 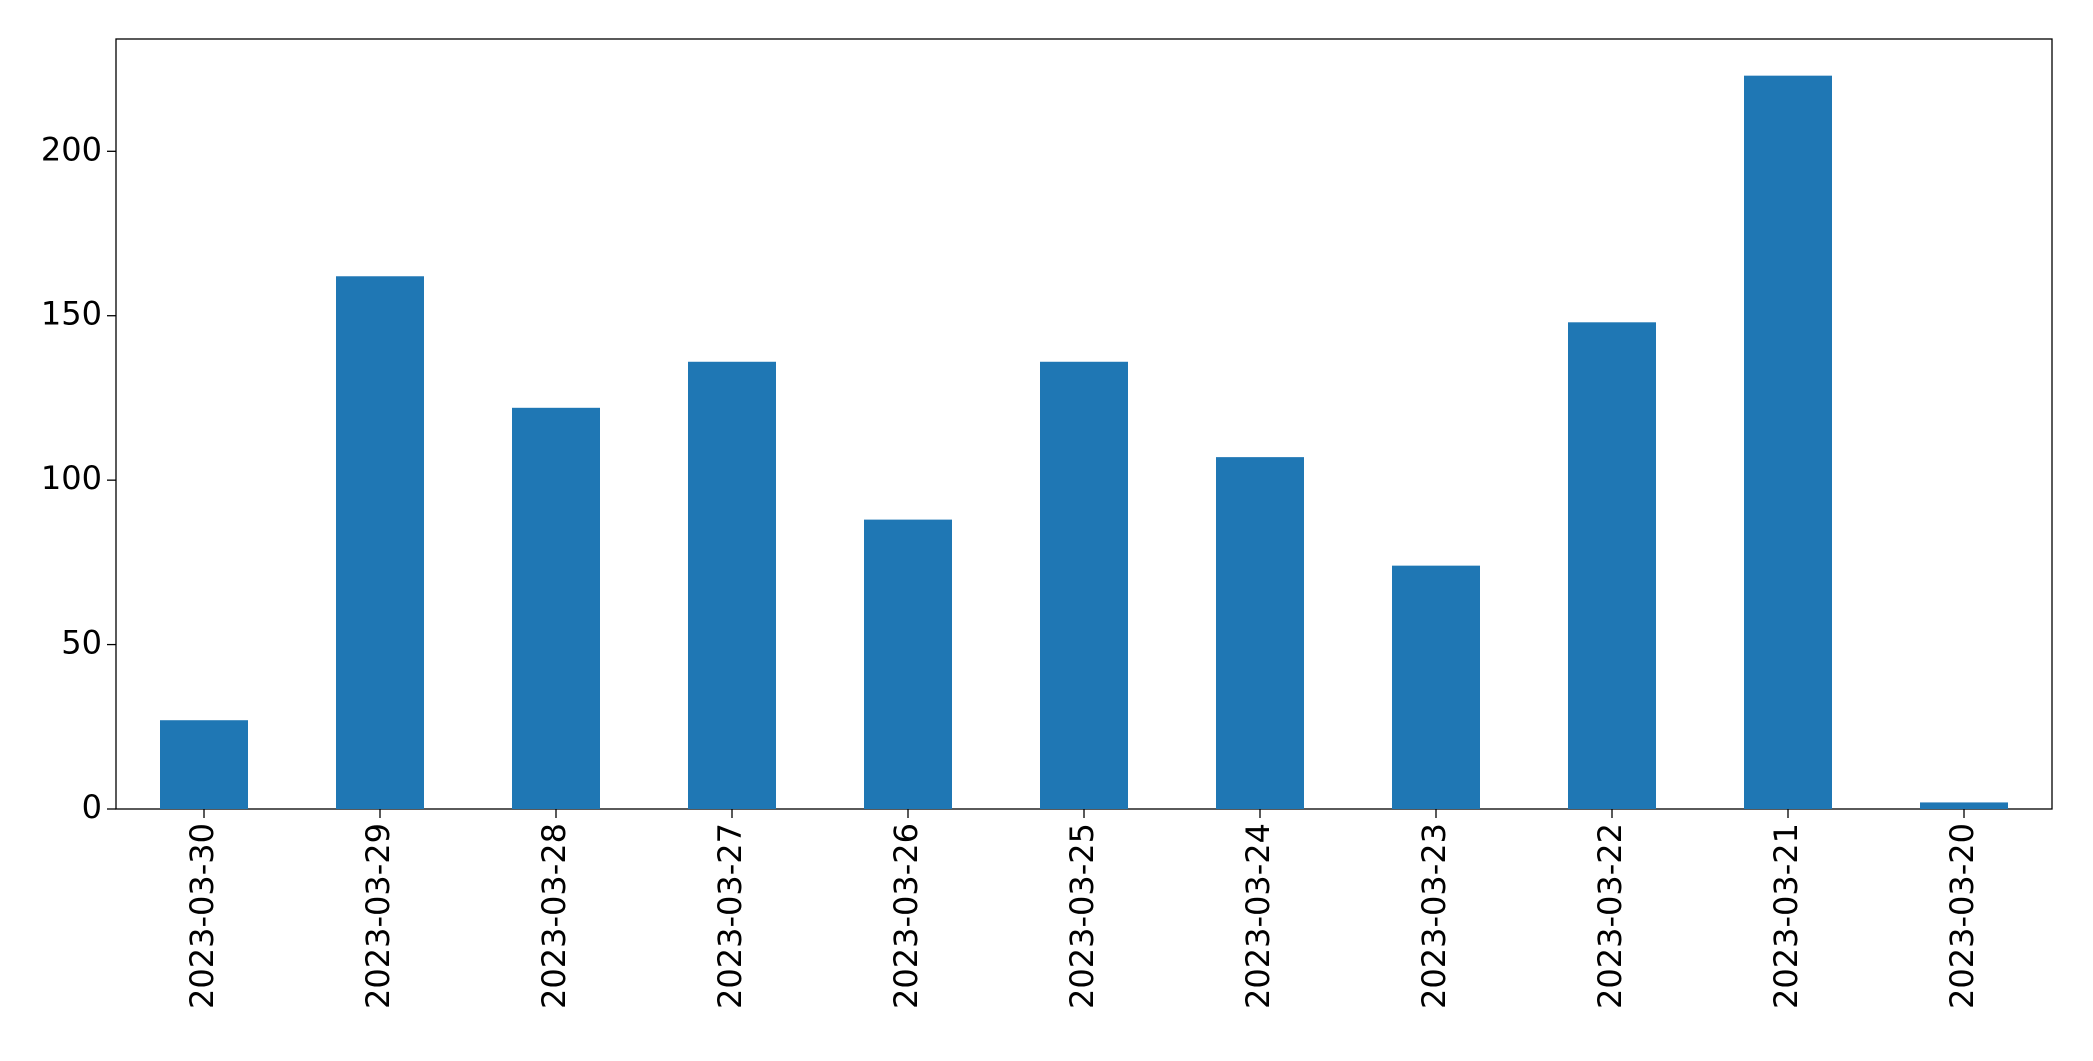 I want to click on y-tick-label: 150, so click(x=71, y=314).